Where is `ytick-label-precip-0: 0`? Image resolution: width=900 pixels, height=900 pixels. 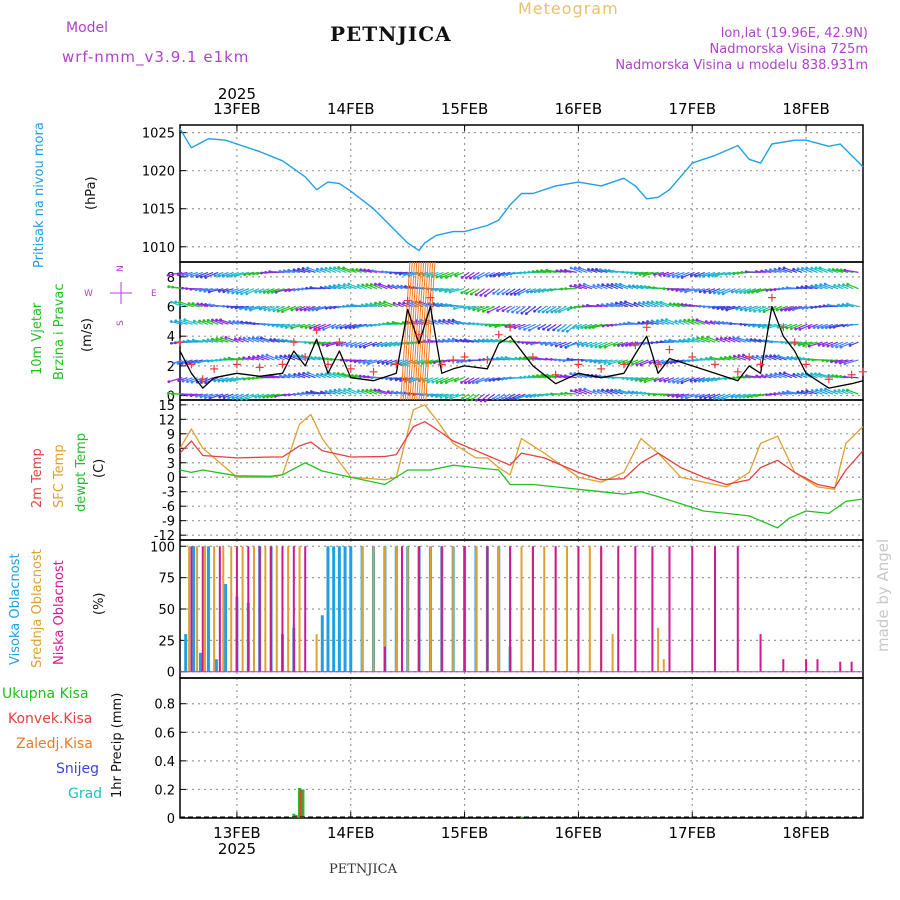 ytick-label-precip-0: 0 is located at coordinates (171, 819).